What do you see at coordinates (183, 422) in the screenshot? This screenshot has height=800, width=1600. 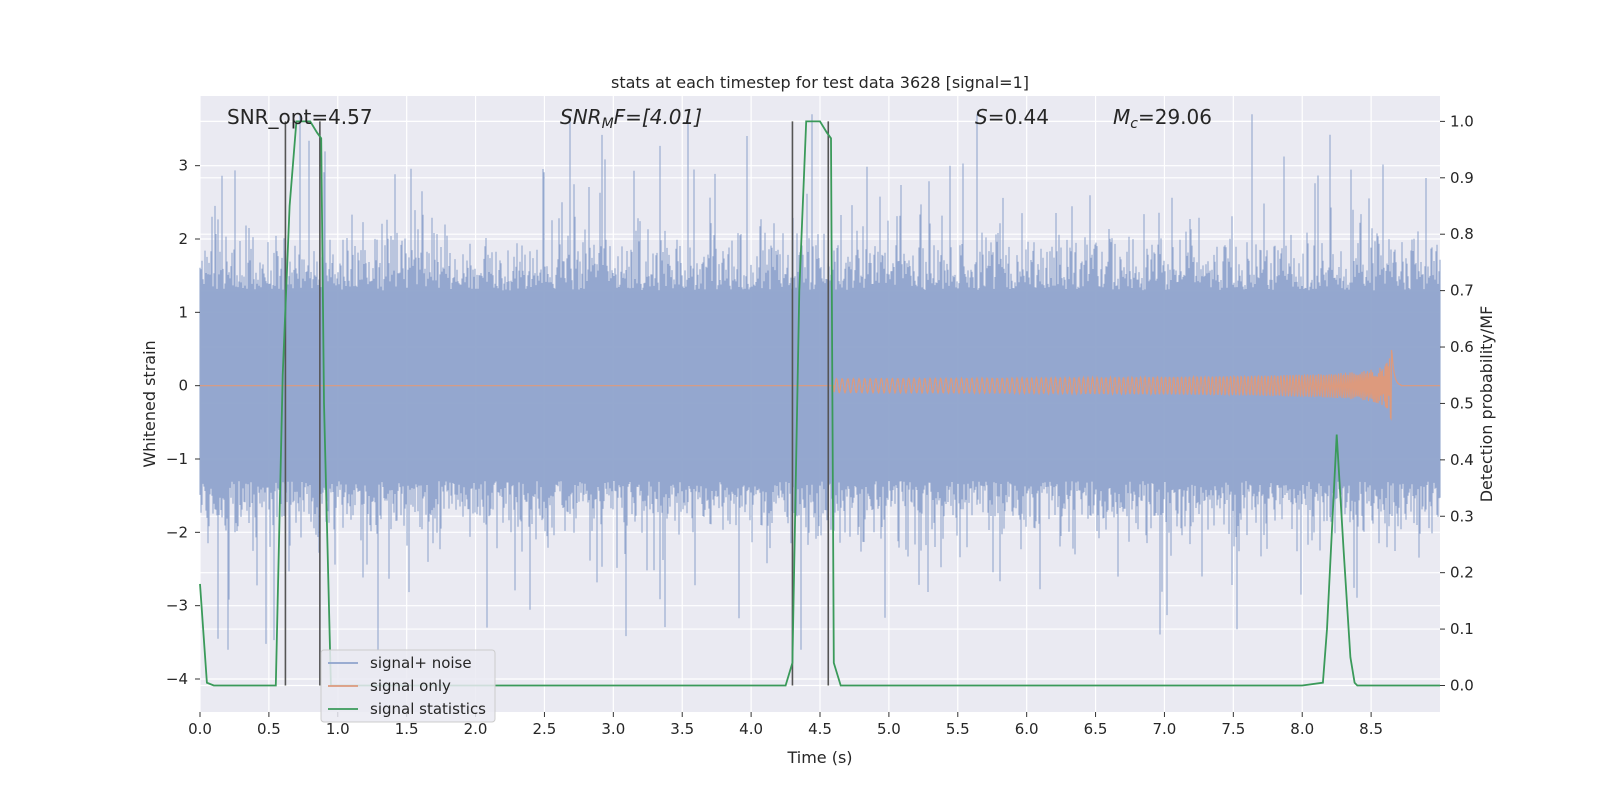 I see `y-left-tick-labels: 3 2 1 0 −1 −2 −3 −4` at bounding box center [183, 422].